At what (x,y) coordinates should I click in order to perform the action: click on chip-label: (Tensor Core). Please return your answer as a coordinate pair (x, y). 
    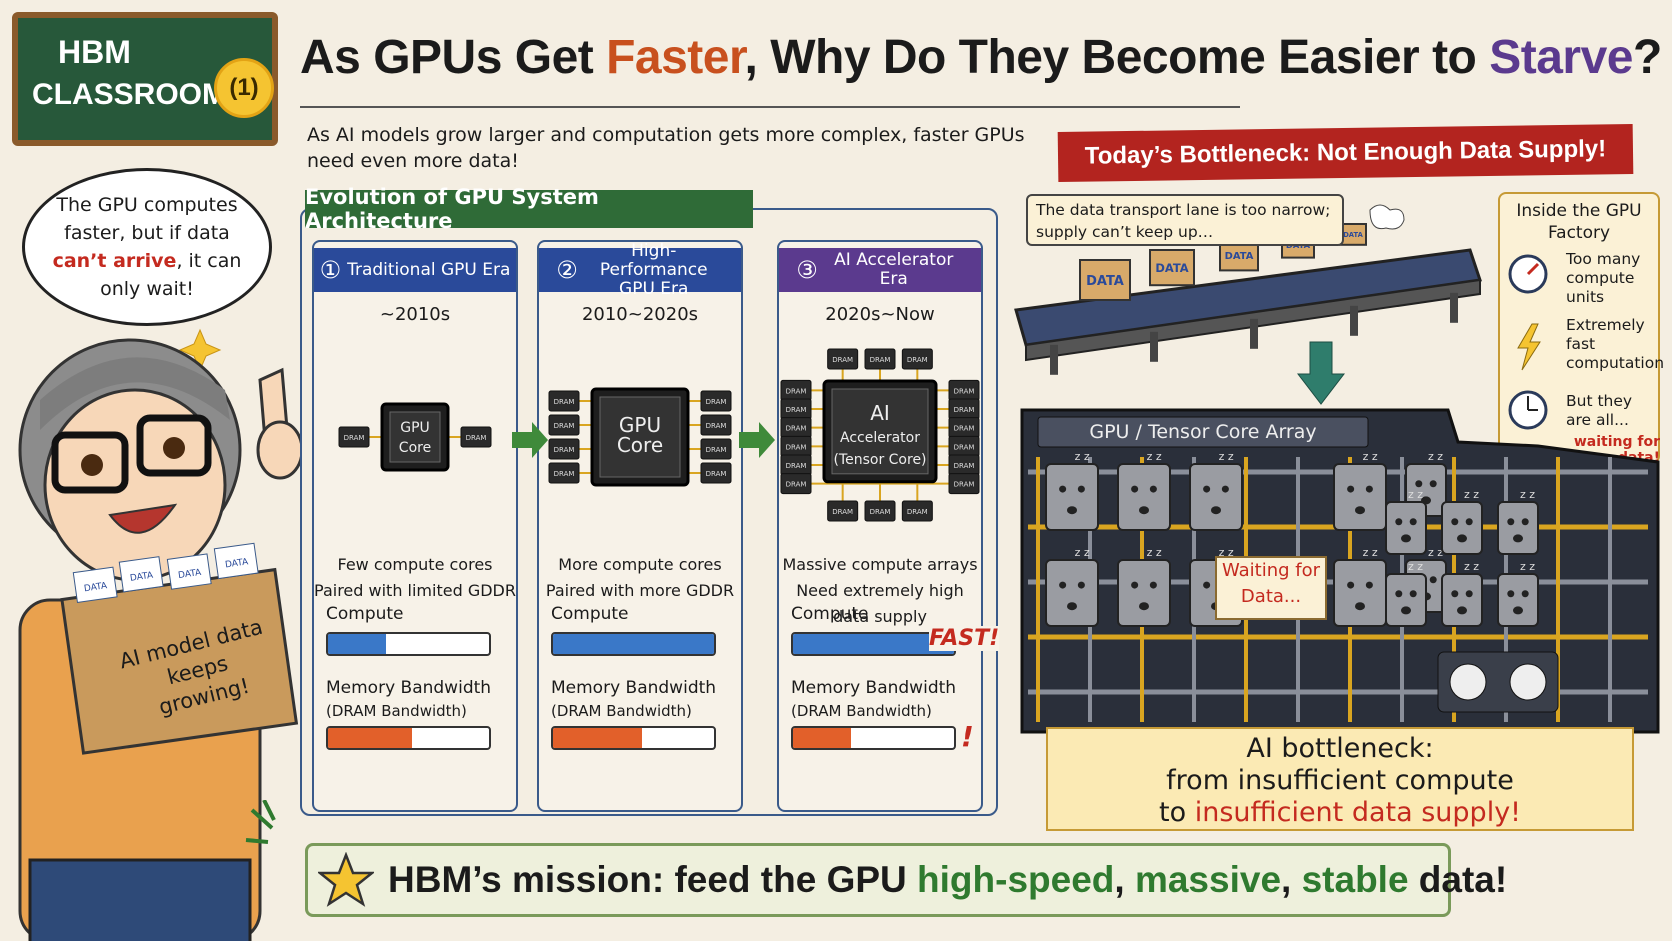
    Looking at the image, I should click on (879, 460).